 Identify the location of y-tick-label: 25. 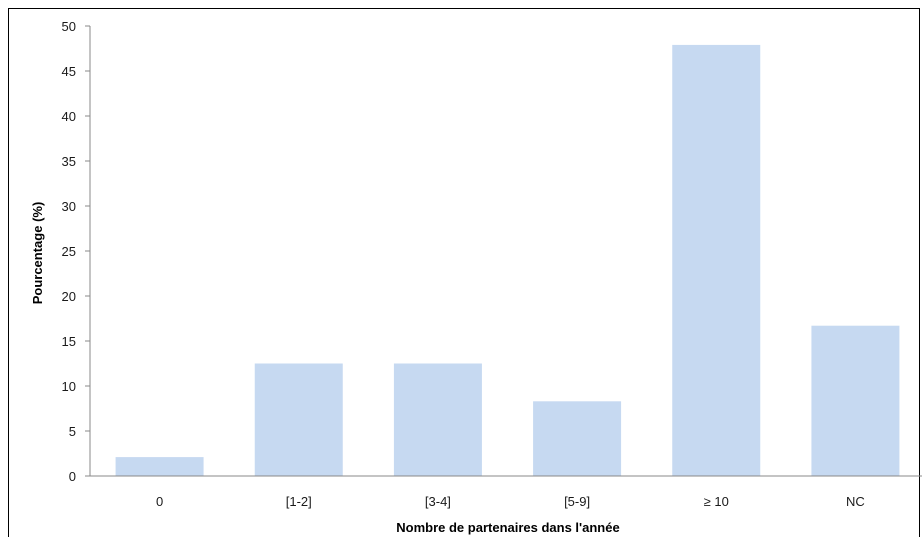
(69, 251).